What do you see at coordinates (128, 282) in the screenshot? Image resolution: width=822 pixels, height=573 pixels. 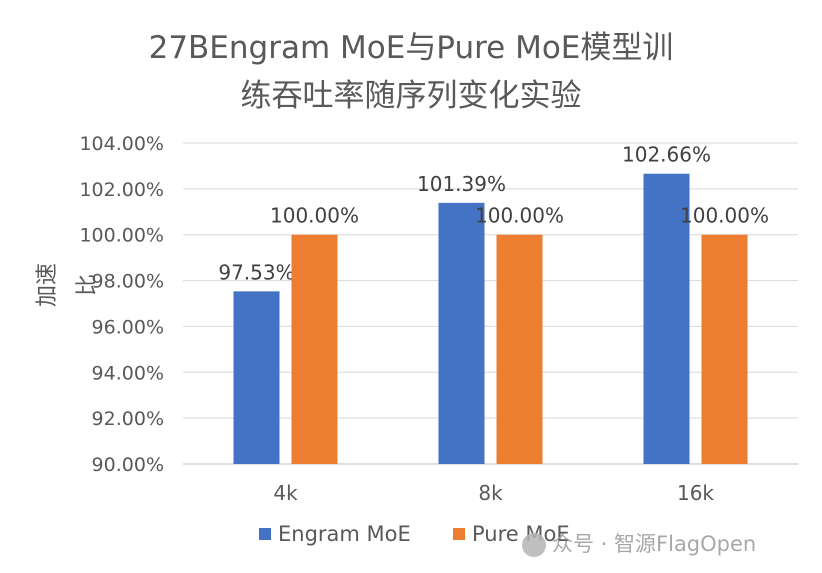 I see `y-tick-label: 98.00%` at bounding box center [128, 282].